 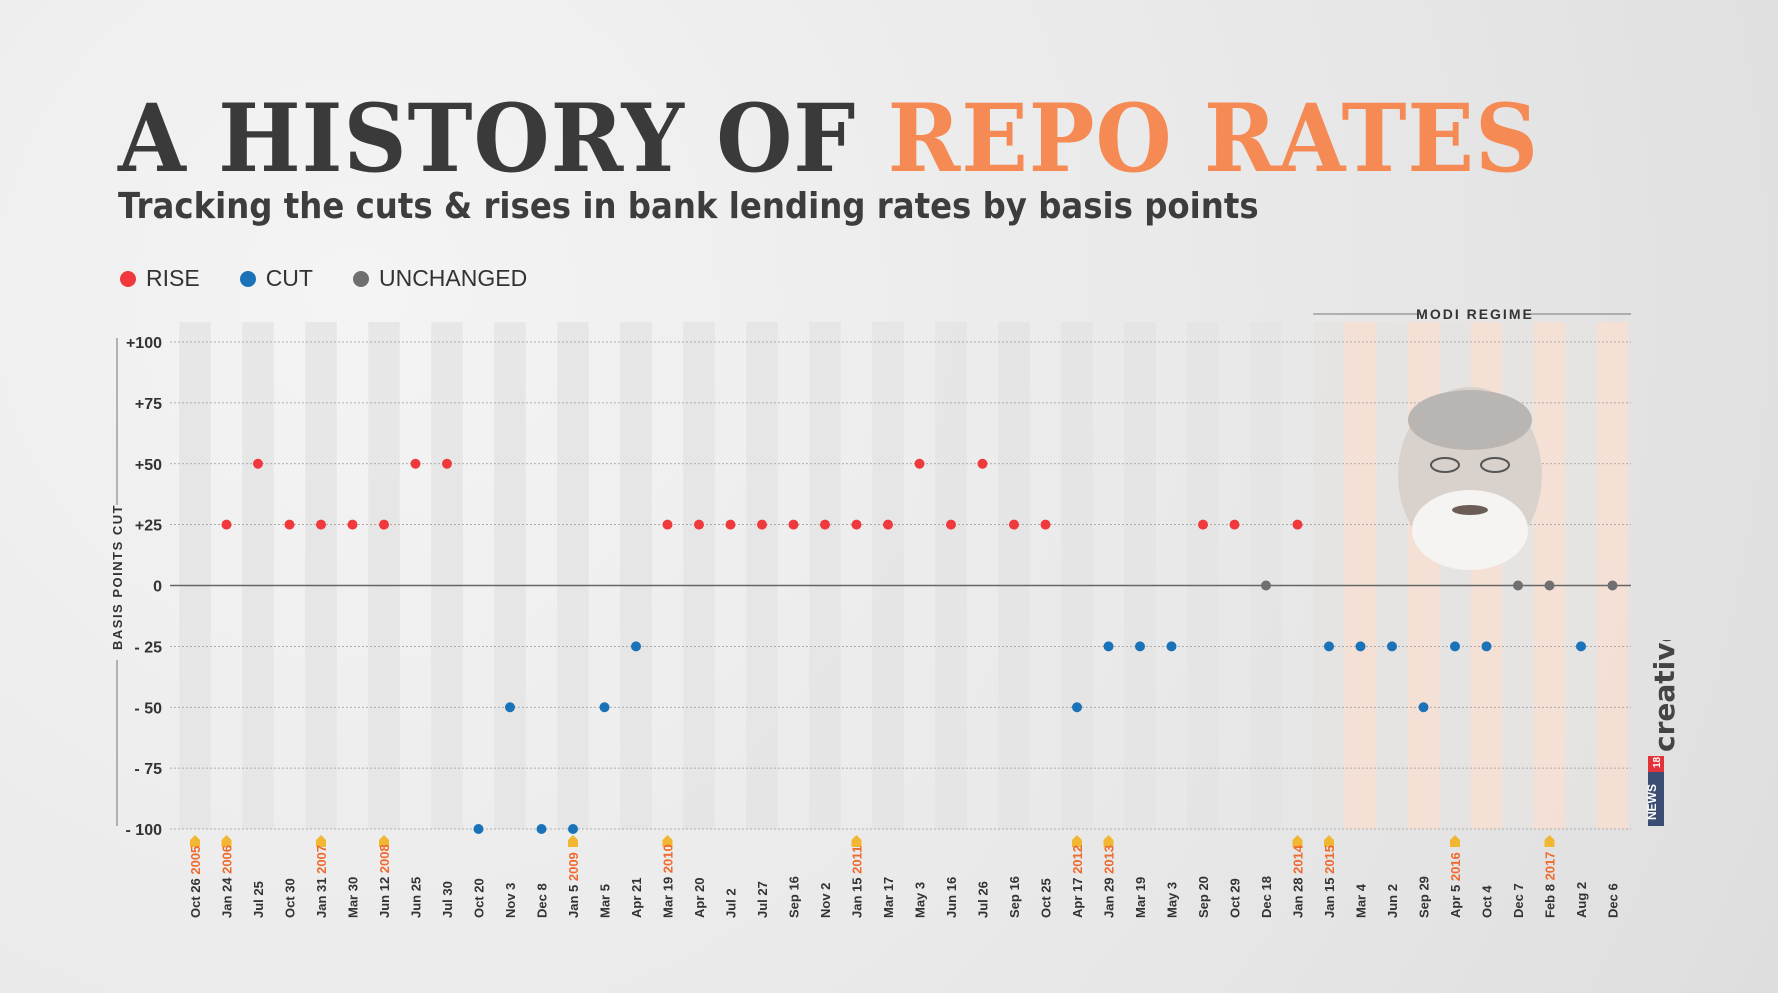 I want to click on x-tick-label: Apr 20, so click(x=699, y=898).